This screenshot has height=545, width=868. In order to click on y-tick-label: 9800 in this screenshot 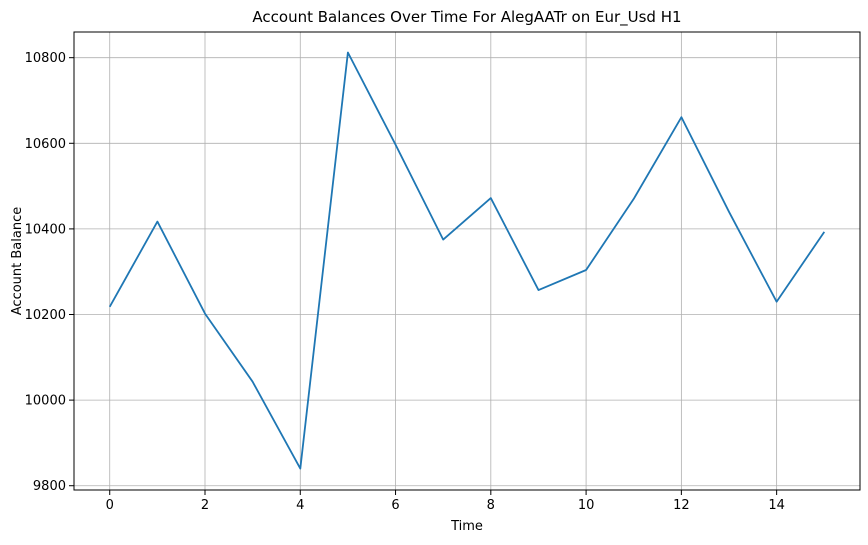, I will do `click(49, 486)`.